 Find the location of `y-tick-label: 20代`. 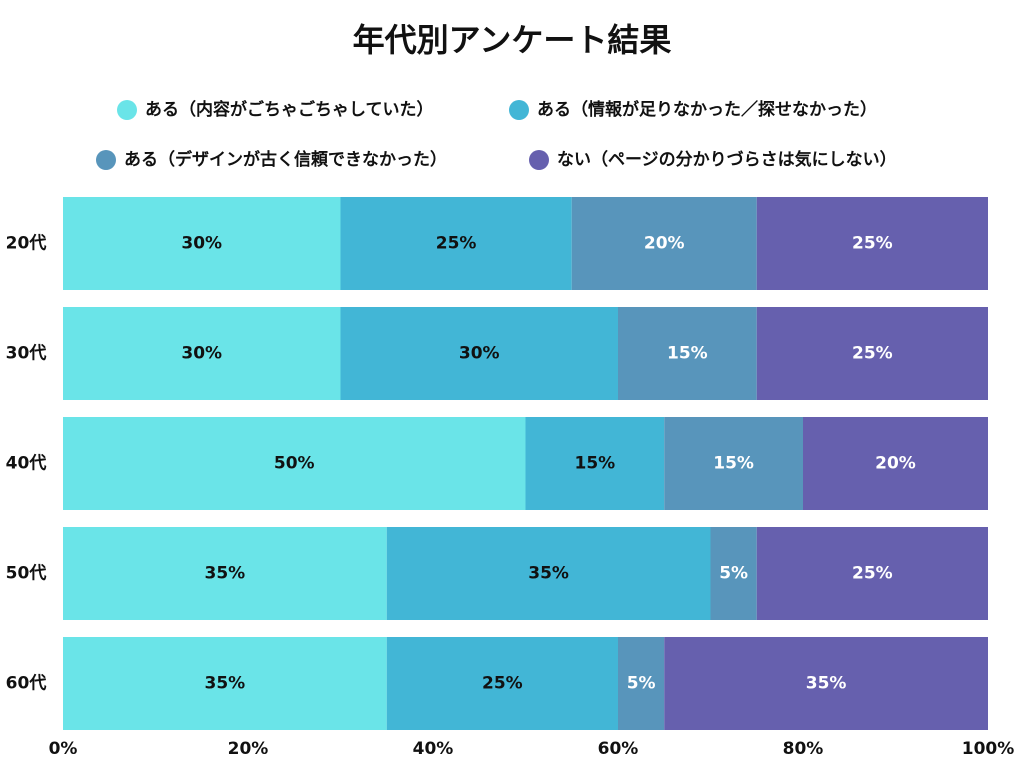

y-tick-label: 20代 is located at coordinates (26, 243).